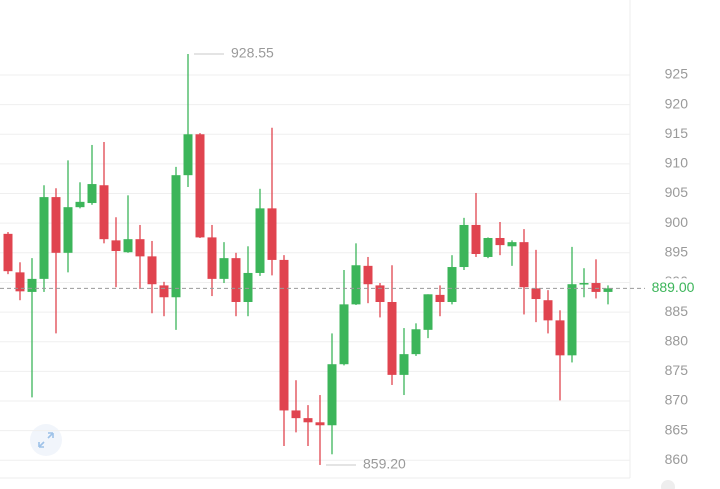 The width and height of the screenshot is (720, 489). I want to click on y-tick-label: 895, so click(677, 252).